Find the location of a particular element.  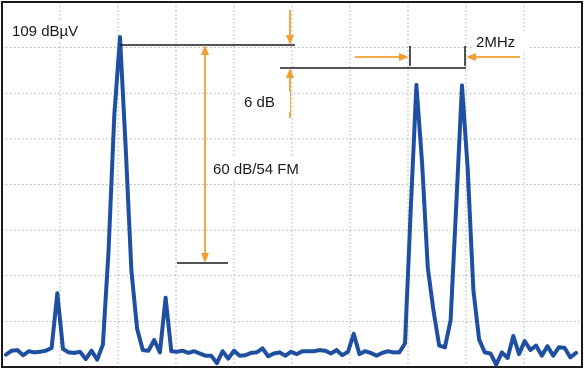

sig-label-bg is located at coordinates (265, 102).